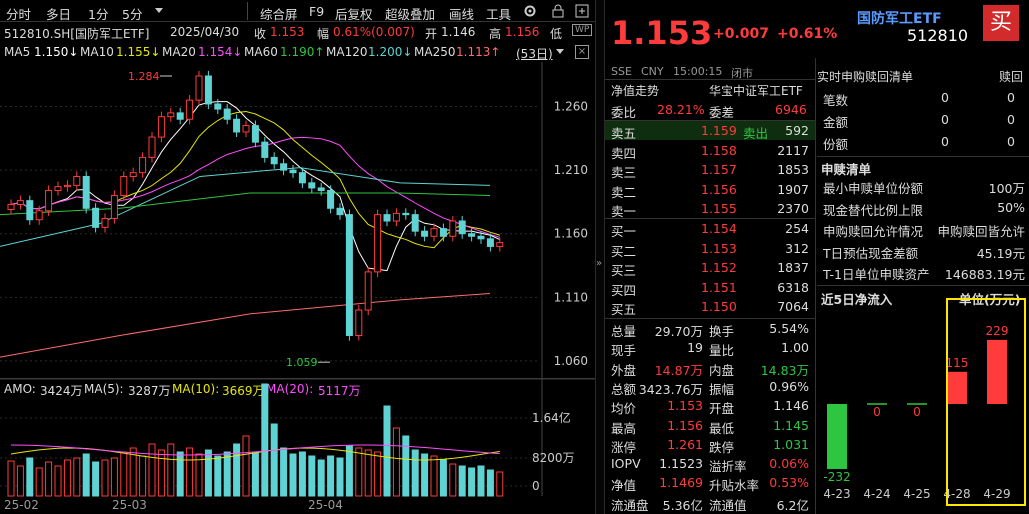 The image size is (1029, 514). I want to click on stat-row: 外盘 14.87万 内盘 14.83万, so click(710, 368).